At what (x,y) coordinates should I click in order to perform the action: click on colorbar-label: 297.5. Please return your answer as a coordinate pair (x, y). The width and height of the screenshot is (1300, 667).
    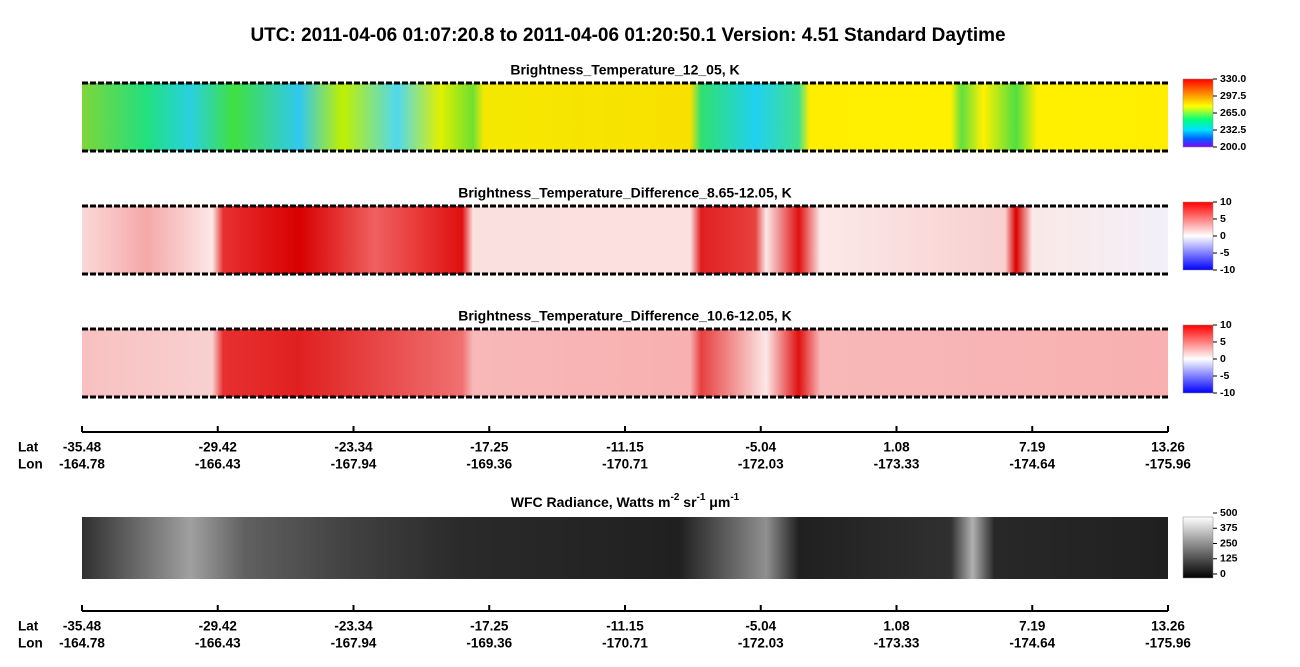
    Looking at the image, I should click on (1233, 96).